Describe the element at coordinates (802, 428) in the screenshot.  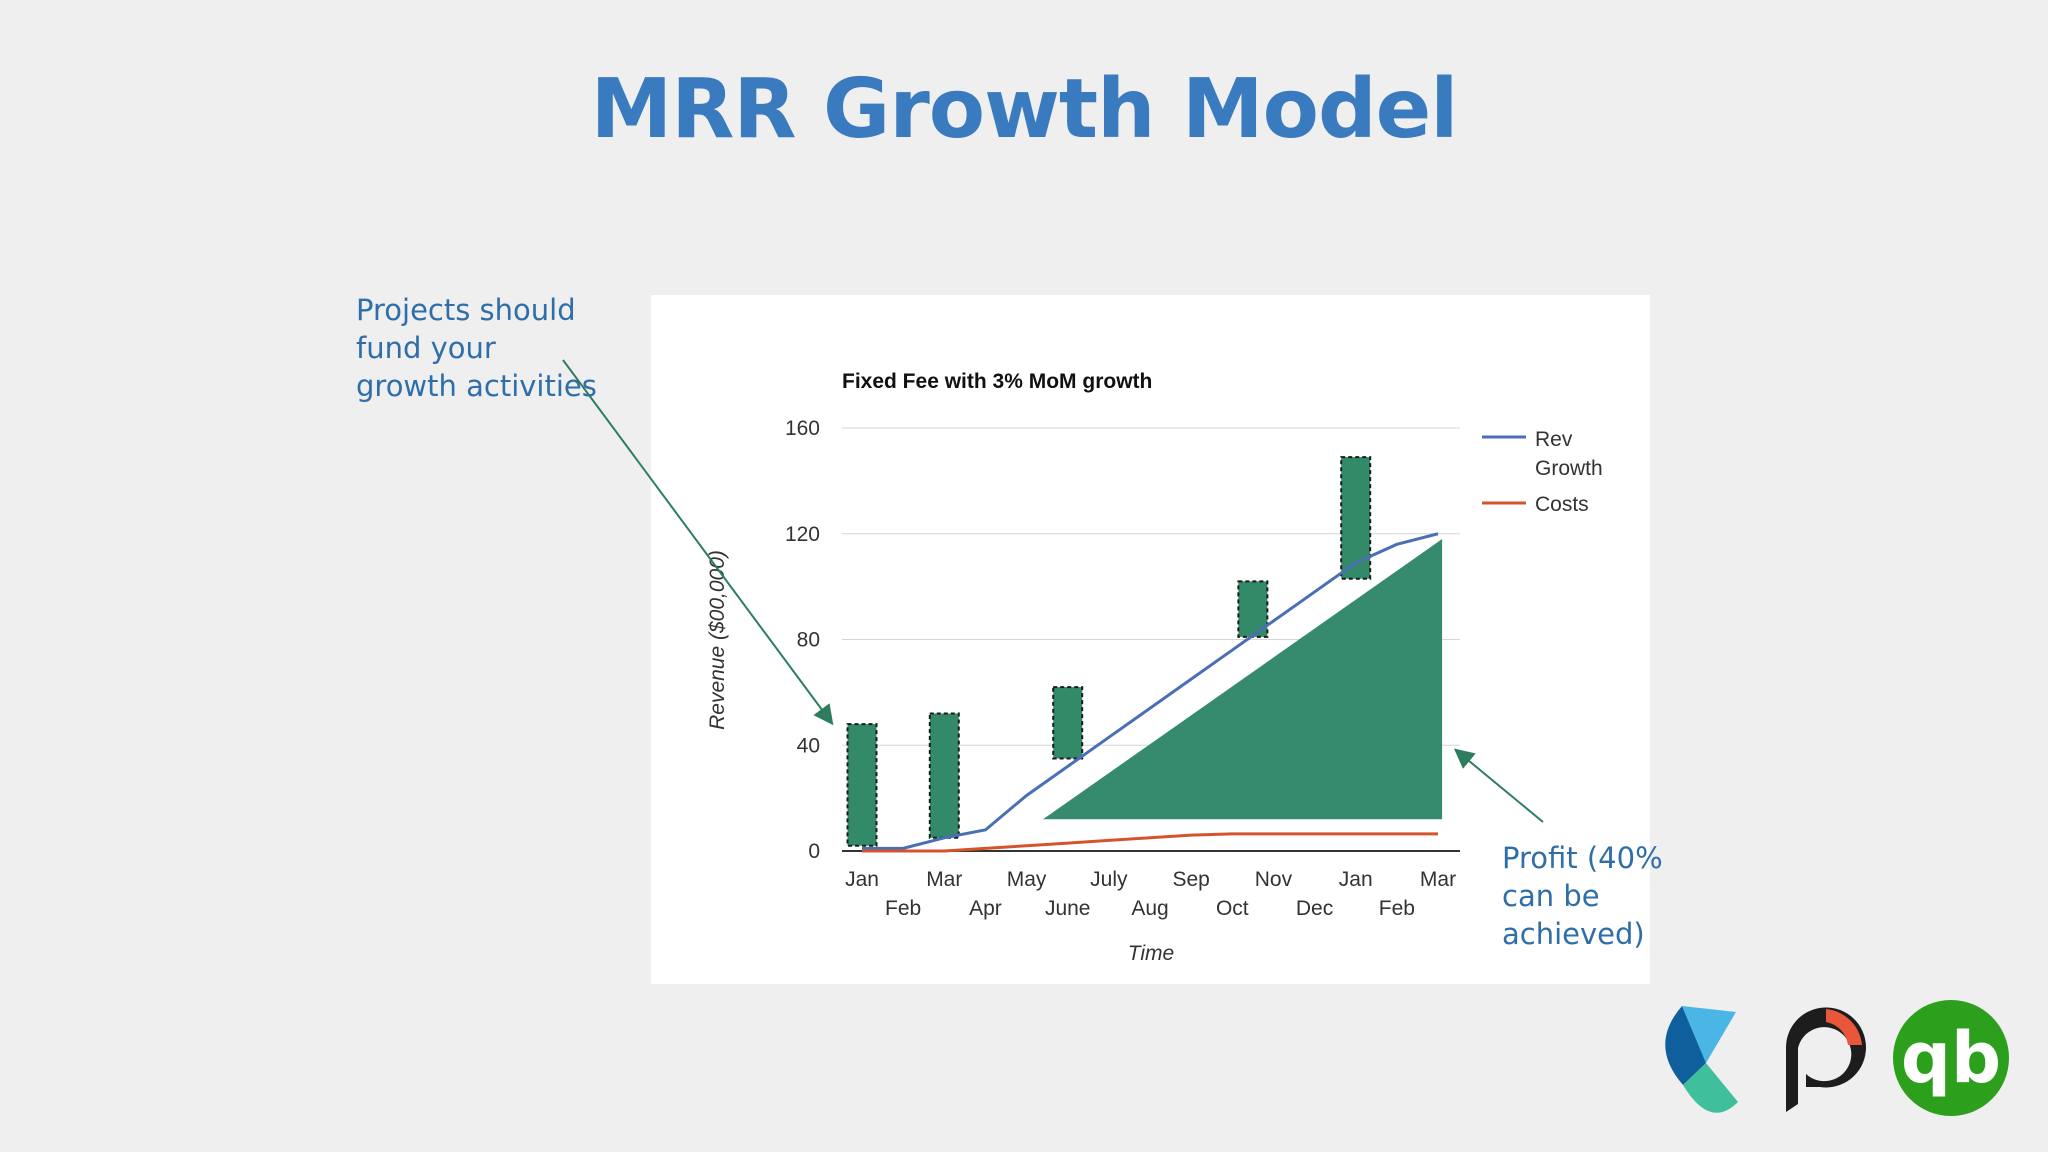
I see `y-tick-label: 160` at that location.